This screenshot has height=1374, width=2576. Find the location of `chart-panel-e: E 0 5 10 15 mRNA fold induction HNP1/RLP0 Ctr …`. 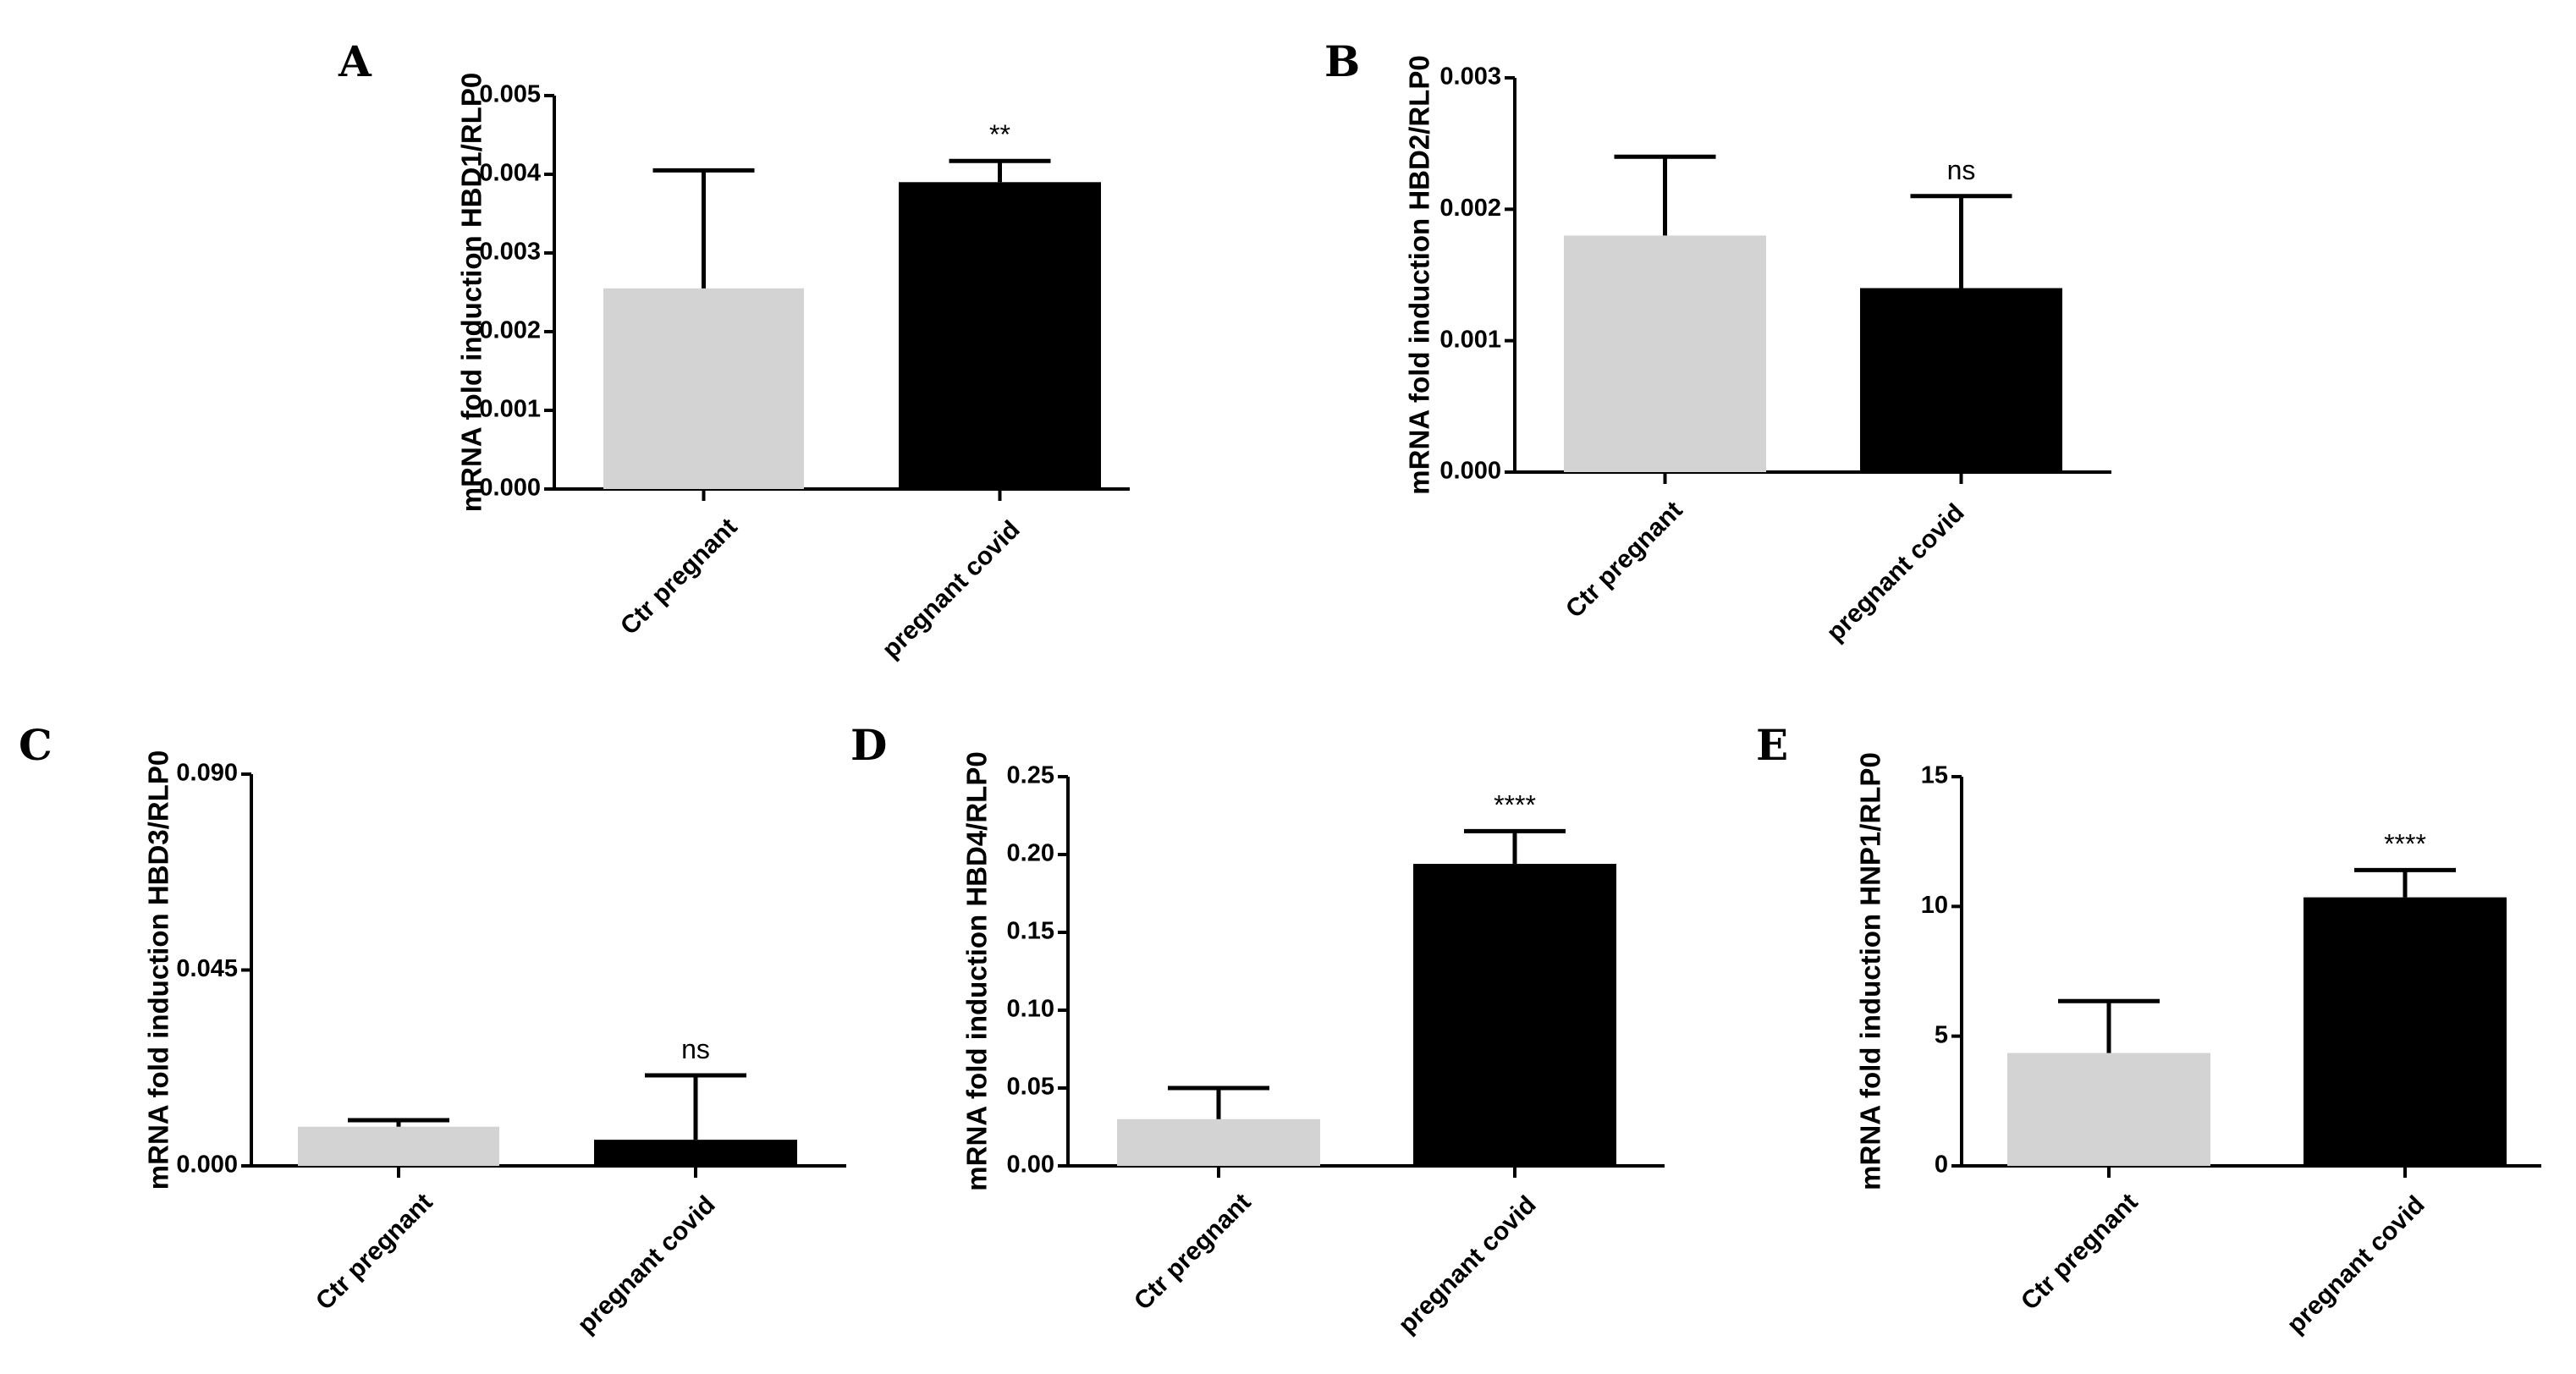

chart-panel-e: E 0 5 10 15 mRNA fold induction HNP1/RLP0 Ctr … is located at coordinates (2148, 1029).